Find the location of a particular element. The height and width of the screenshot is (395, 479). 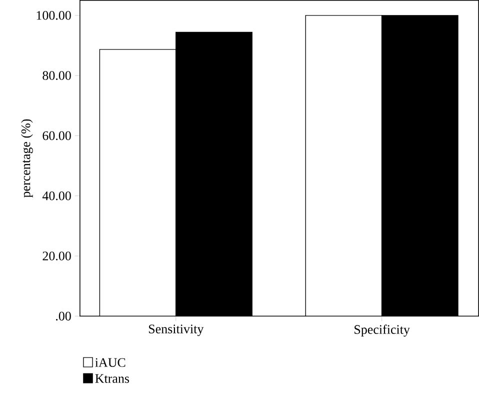

y-tick-label: 60.00 is located at coordinates (56, 135).